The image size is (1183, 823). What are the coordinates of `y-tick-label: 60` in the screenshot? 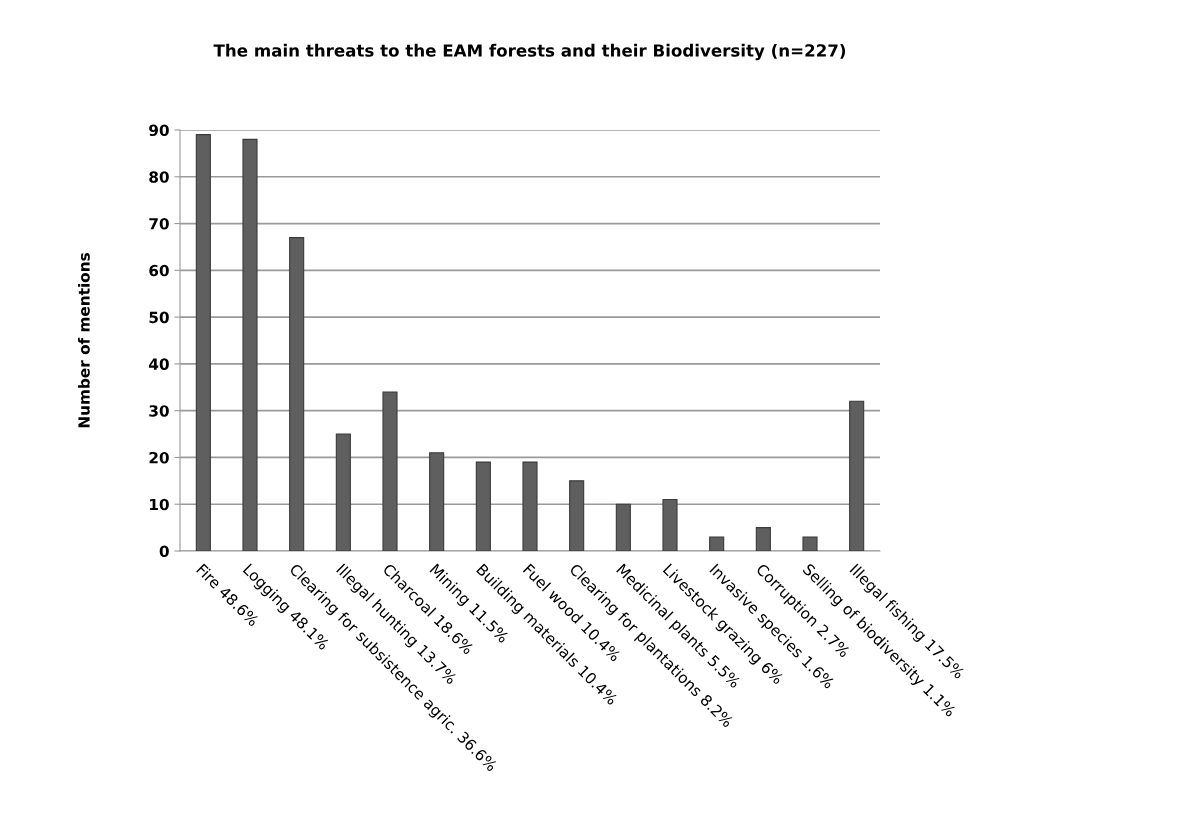 It's located at (159, 270).